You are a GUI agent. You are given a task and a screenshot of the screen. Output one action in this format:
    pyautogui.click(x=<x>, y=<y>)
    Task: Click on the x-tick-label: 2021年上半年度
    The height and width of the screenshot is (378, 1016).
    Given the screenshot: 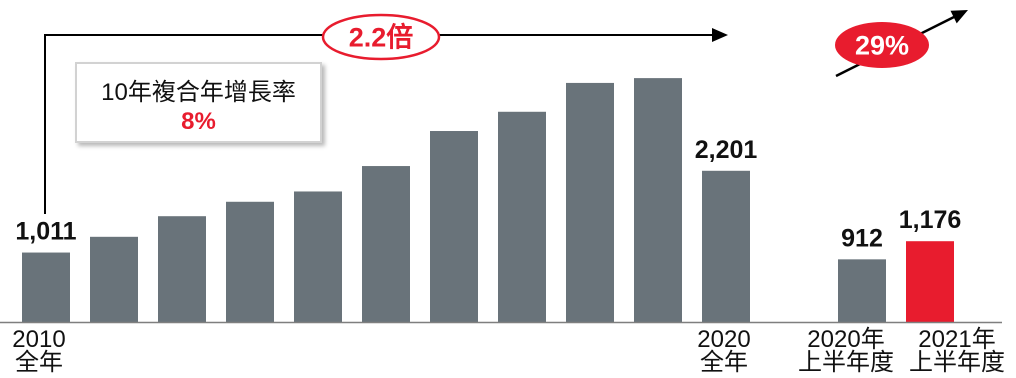 What is the action you would take?
    pyautogui.click(x=957, y=351)
    